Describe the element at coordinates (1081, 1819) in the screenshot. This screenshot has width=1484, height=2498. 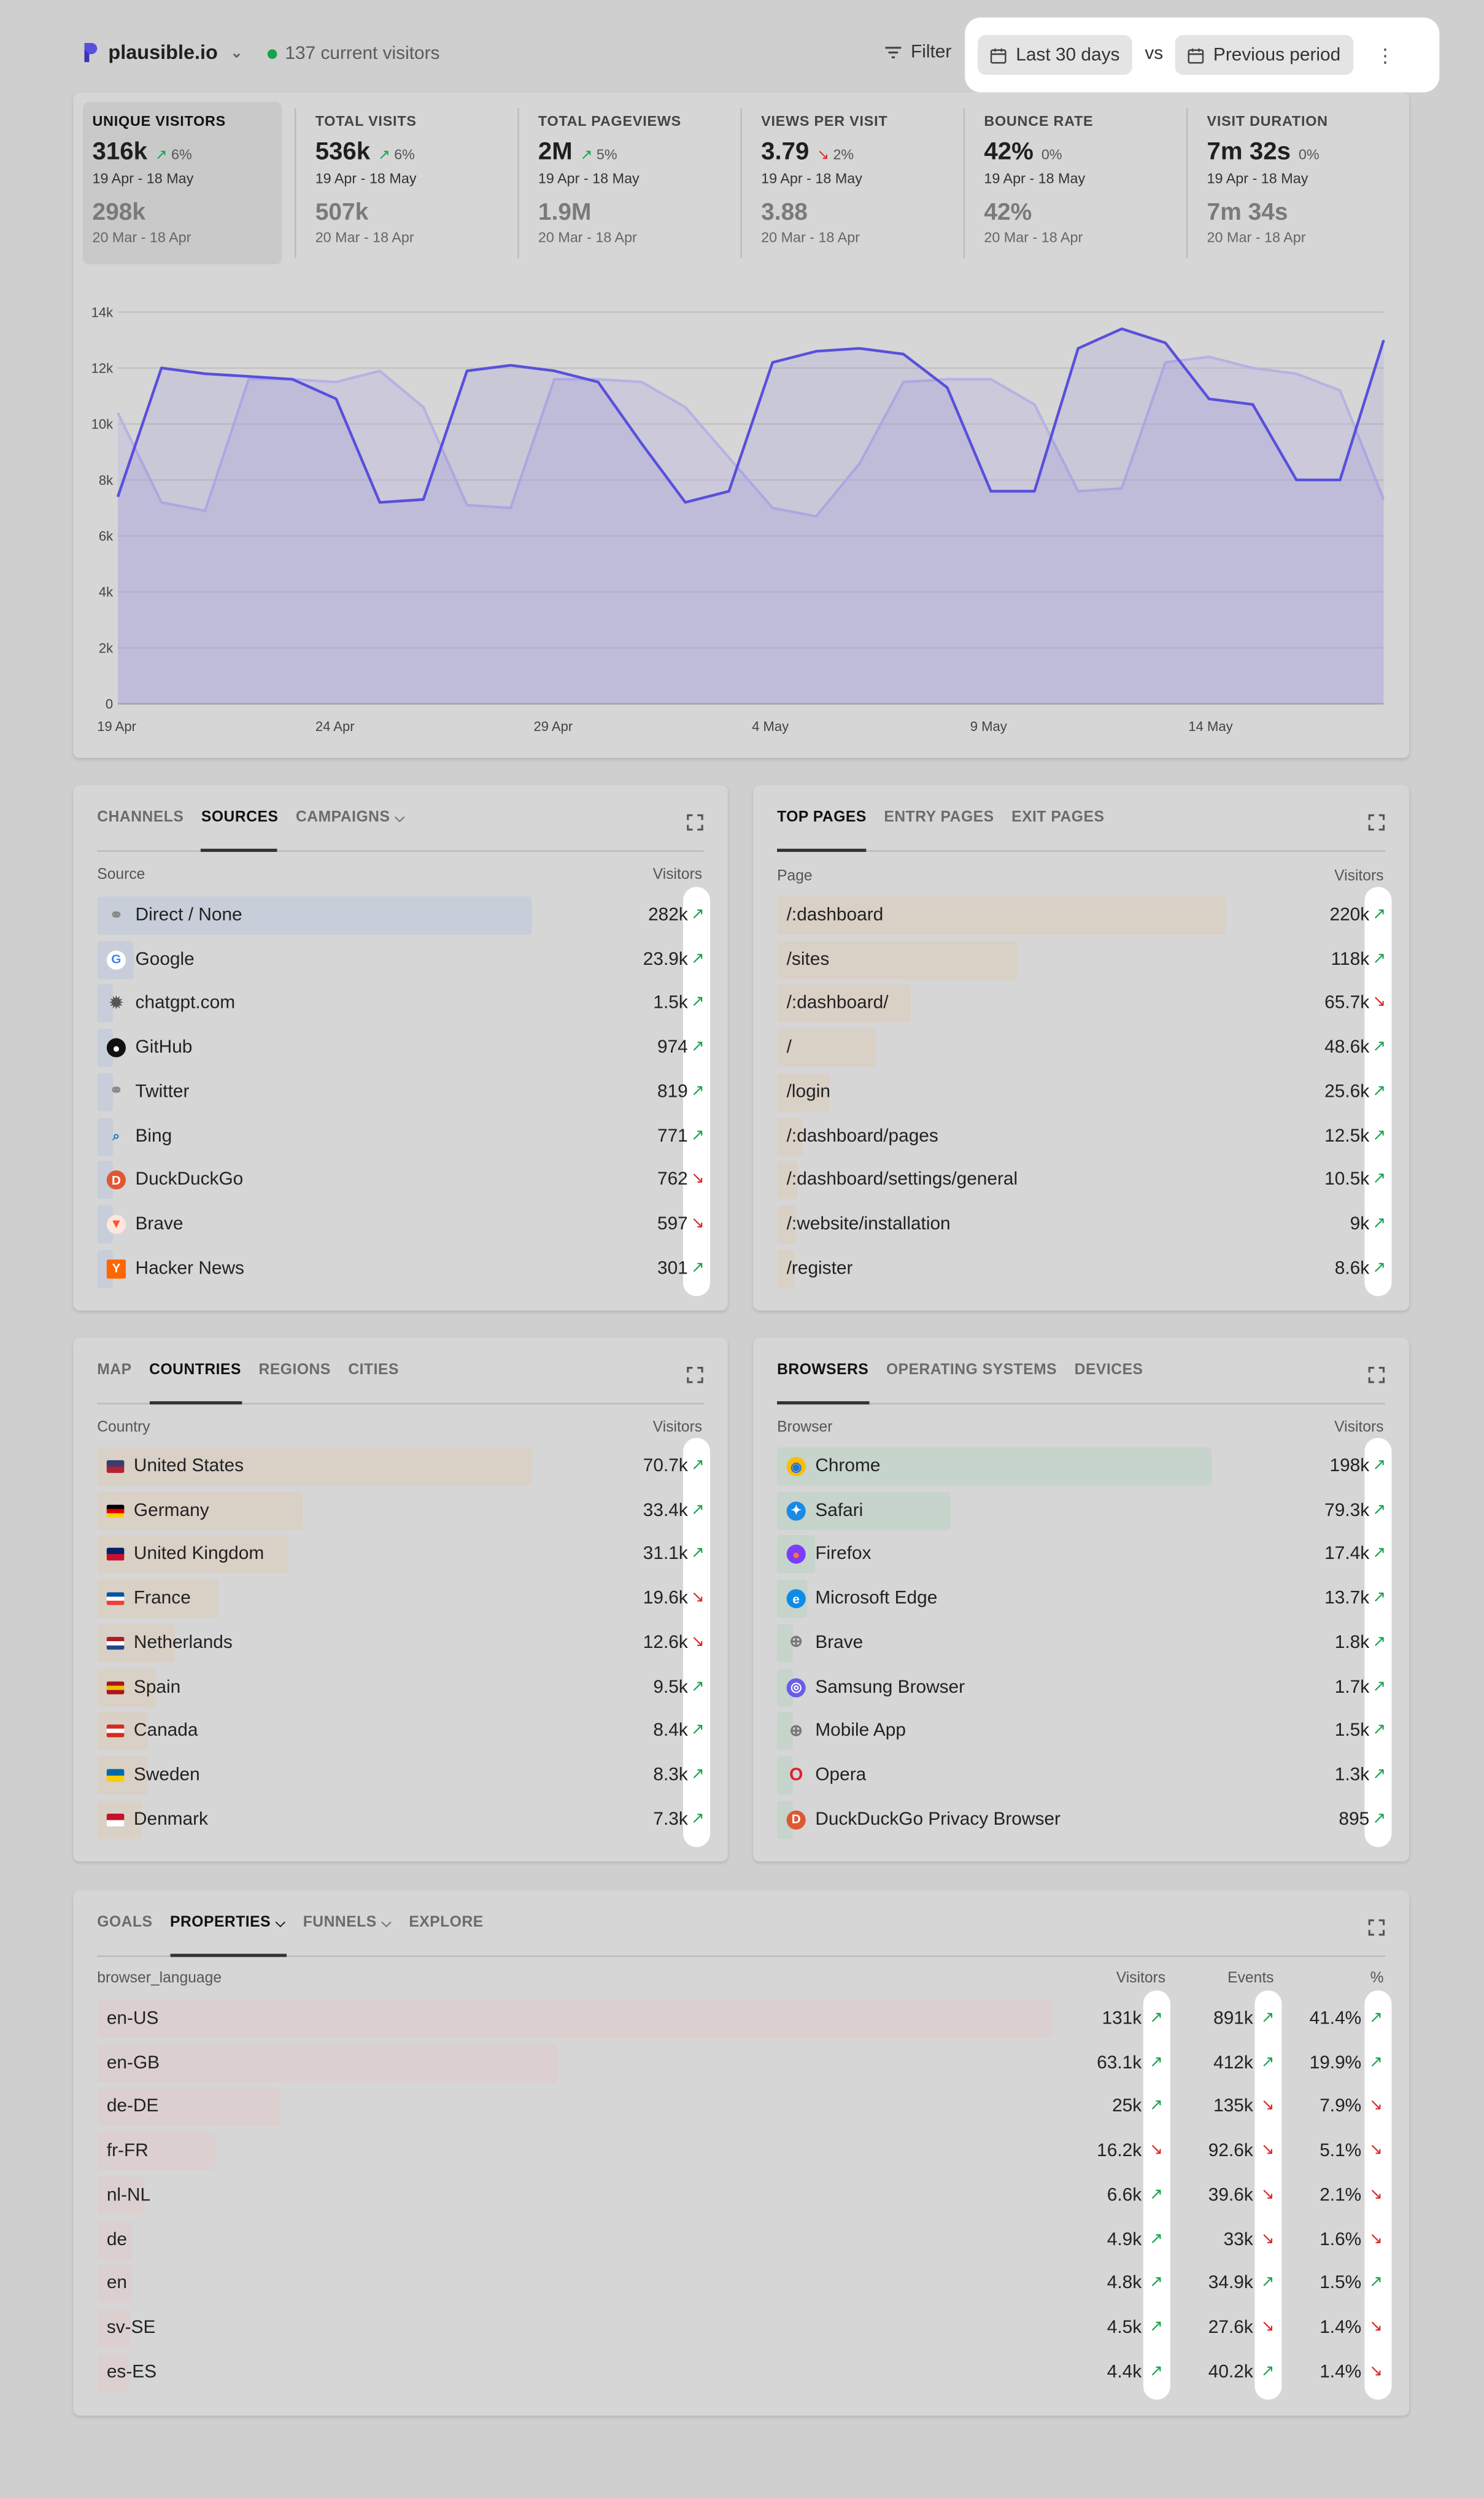
I see `list-item: D DuckDuckGo Privacy Browser 895 ↗` at that location.